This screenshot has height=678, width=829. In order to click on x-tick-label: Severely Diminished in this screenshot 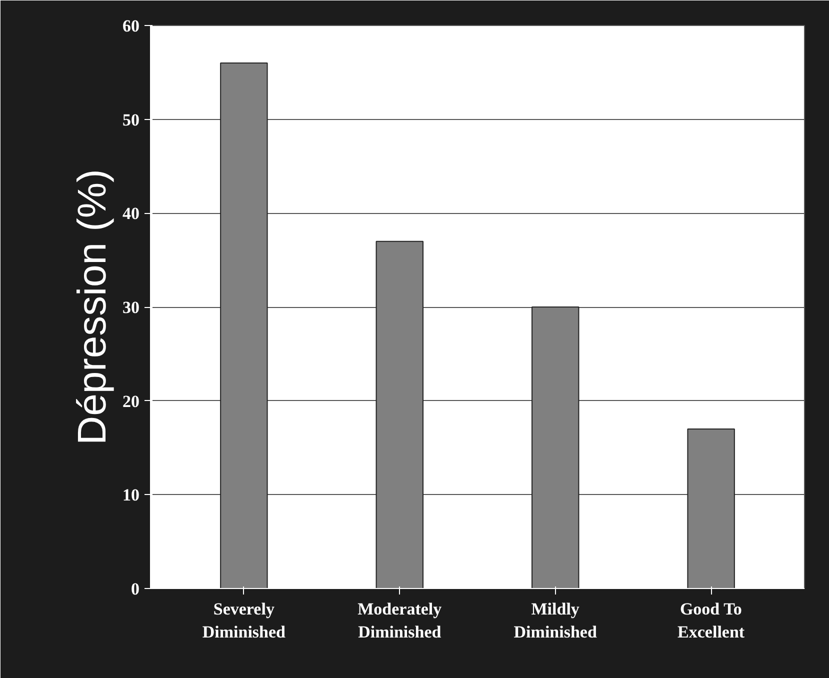, I will do `click(244, 621)`.